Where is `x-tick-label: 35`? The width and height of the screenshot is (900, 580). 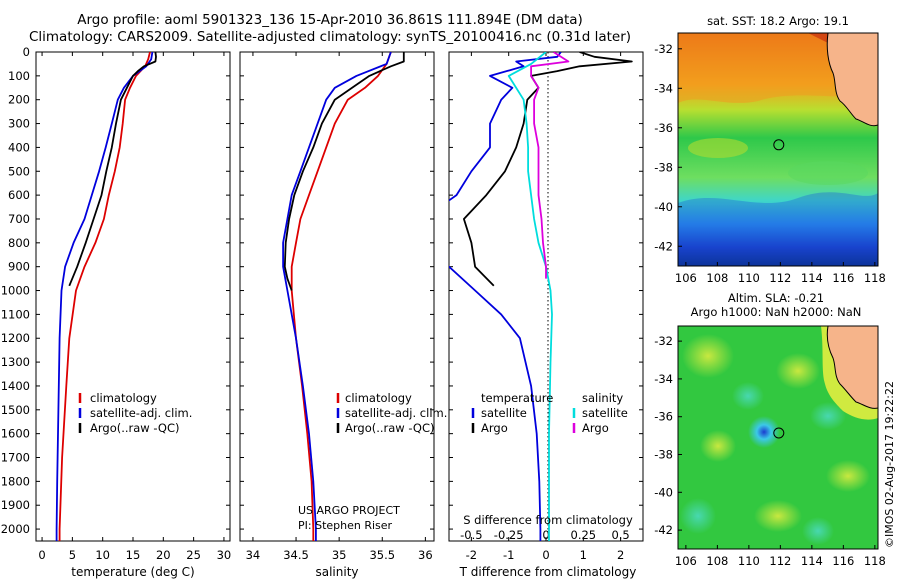 x-tick-label: 35 is located at coordinates (339, 555).